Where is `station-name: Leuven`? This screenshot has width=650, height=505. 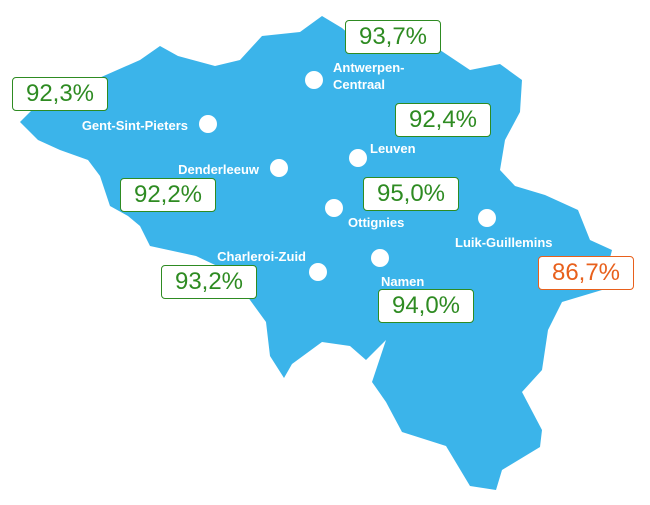
station-name: Leuven is located at coordinates (393, 148).